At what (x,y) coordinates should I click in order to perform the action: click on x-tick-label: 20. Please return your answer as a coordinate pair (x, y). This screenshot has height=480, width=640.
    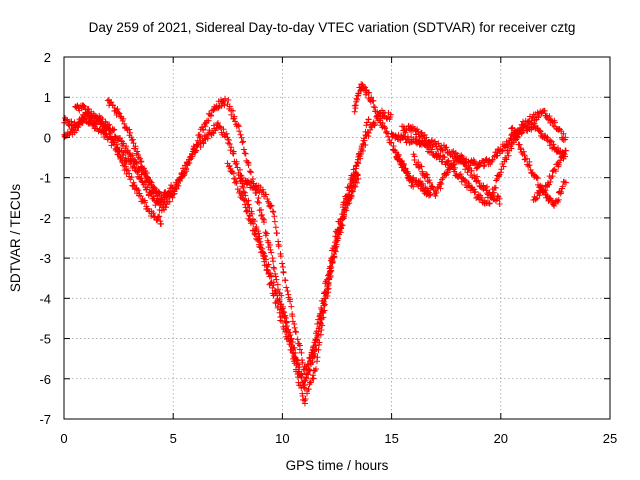
    Looking at the image, I should click on (501, 438).